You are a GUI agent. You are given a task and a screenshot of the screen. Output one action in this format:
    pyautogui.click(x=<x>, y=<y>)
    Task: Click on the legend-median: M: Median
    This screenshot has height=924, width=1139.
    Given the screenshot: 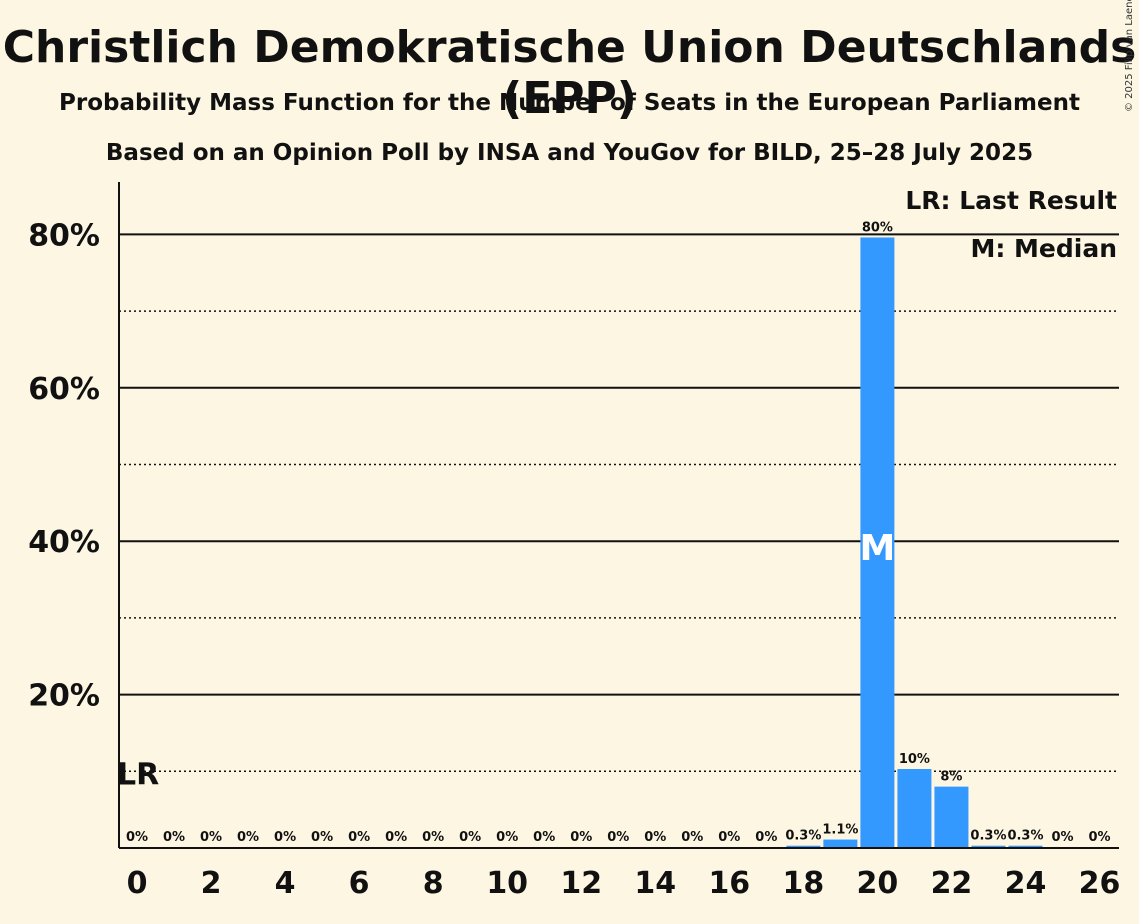 What is the action you would take?
    pyautogui.click(x=1043, y=248)
    